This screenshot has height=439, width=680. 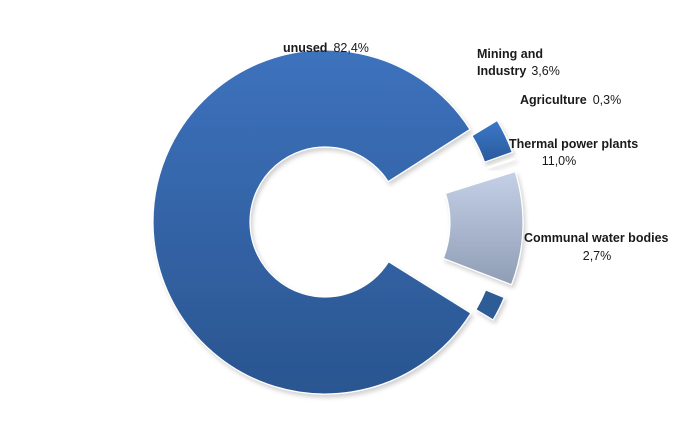 What do you see at coordinates (492, 141) in the screenshot?
I see `slice-mining-and-industry` at bounding box center [492, 141].